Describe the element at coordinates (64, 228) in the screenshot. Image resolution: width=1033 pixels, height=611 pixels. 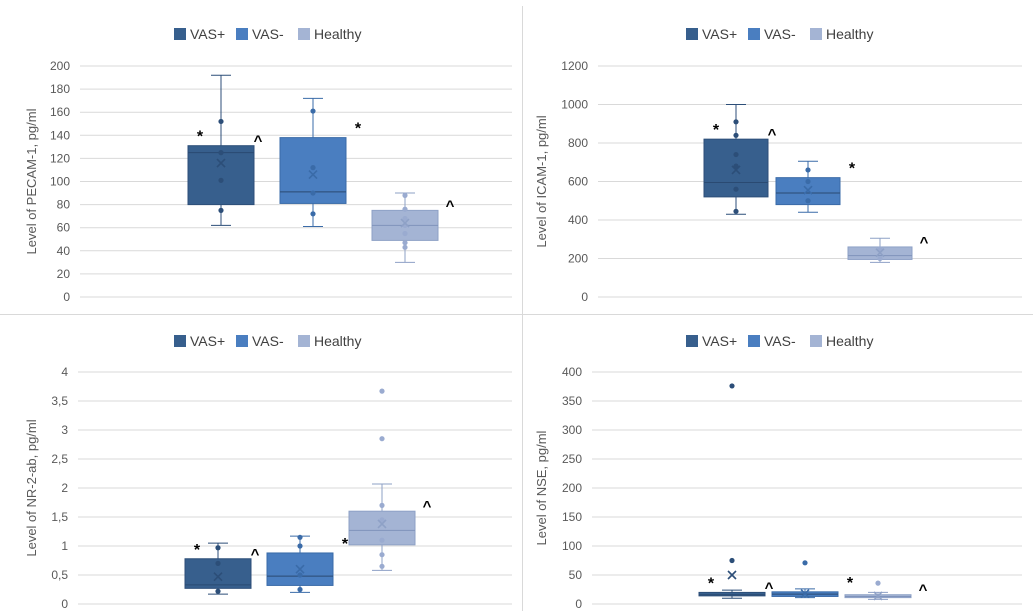
I see `y-tick-label: 60` at that location.